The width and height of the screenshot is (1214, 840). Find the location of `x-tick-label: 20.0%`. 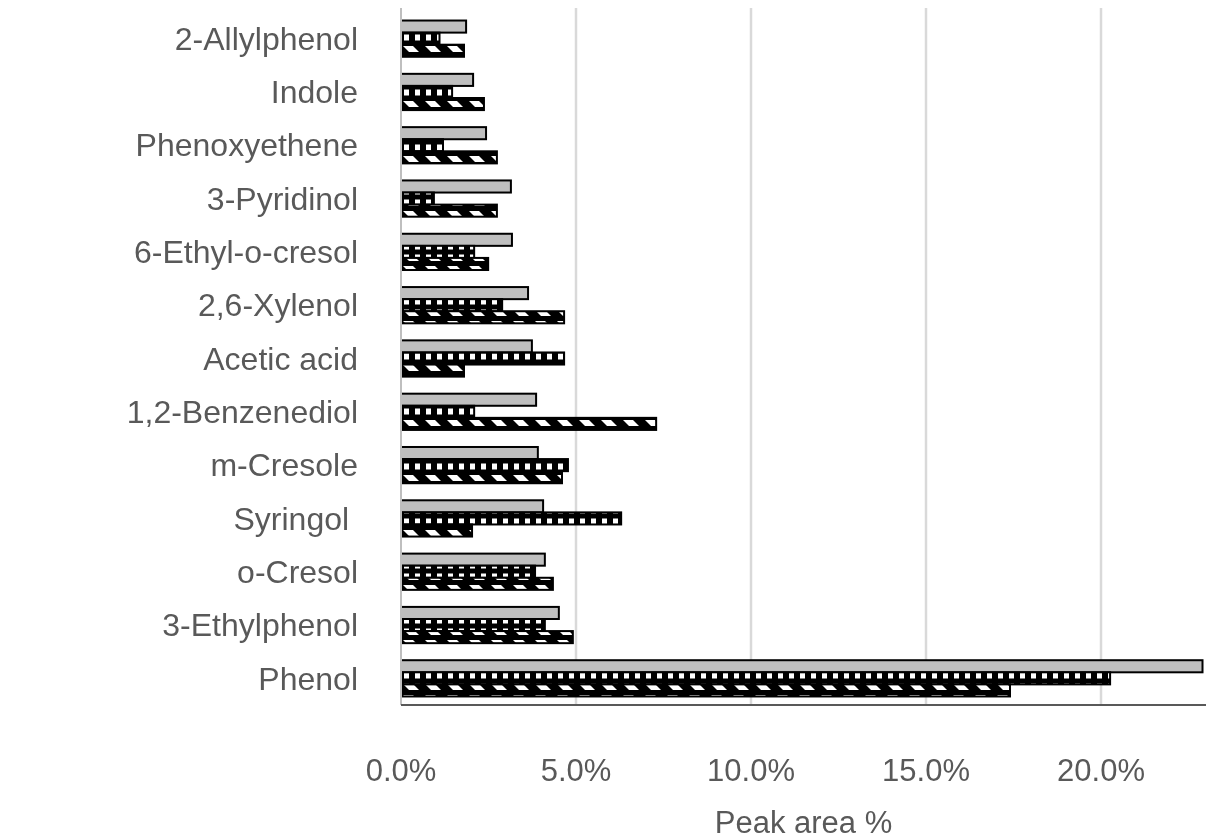

x-tick-label: 20.0% is located at coordinates (1101, 770).